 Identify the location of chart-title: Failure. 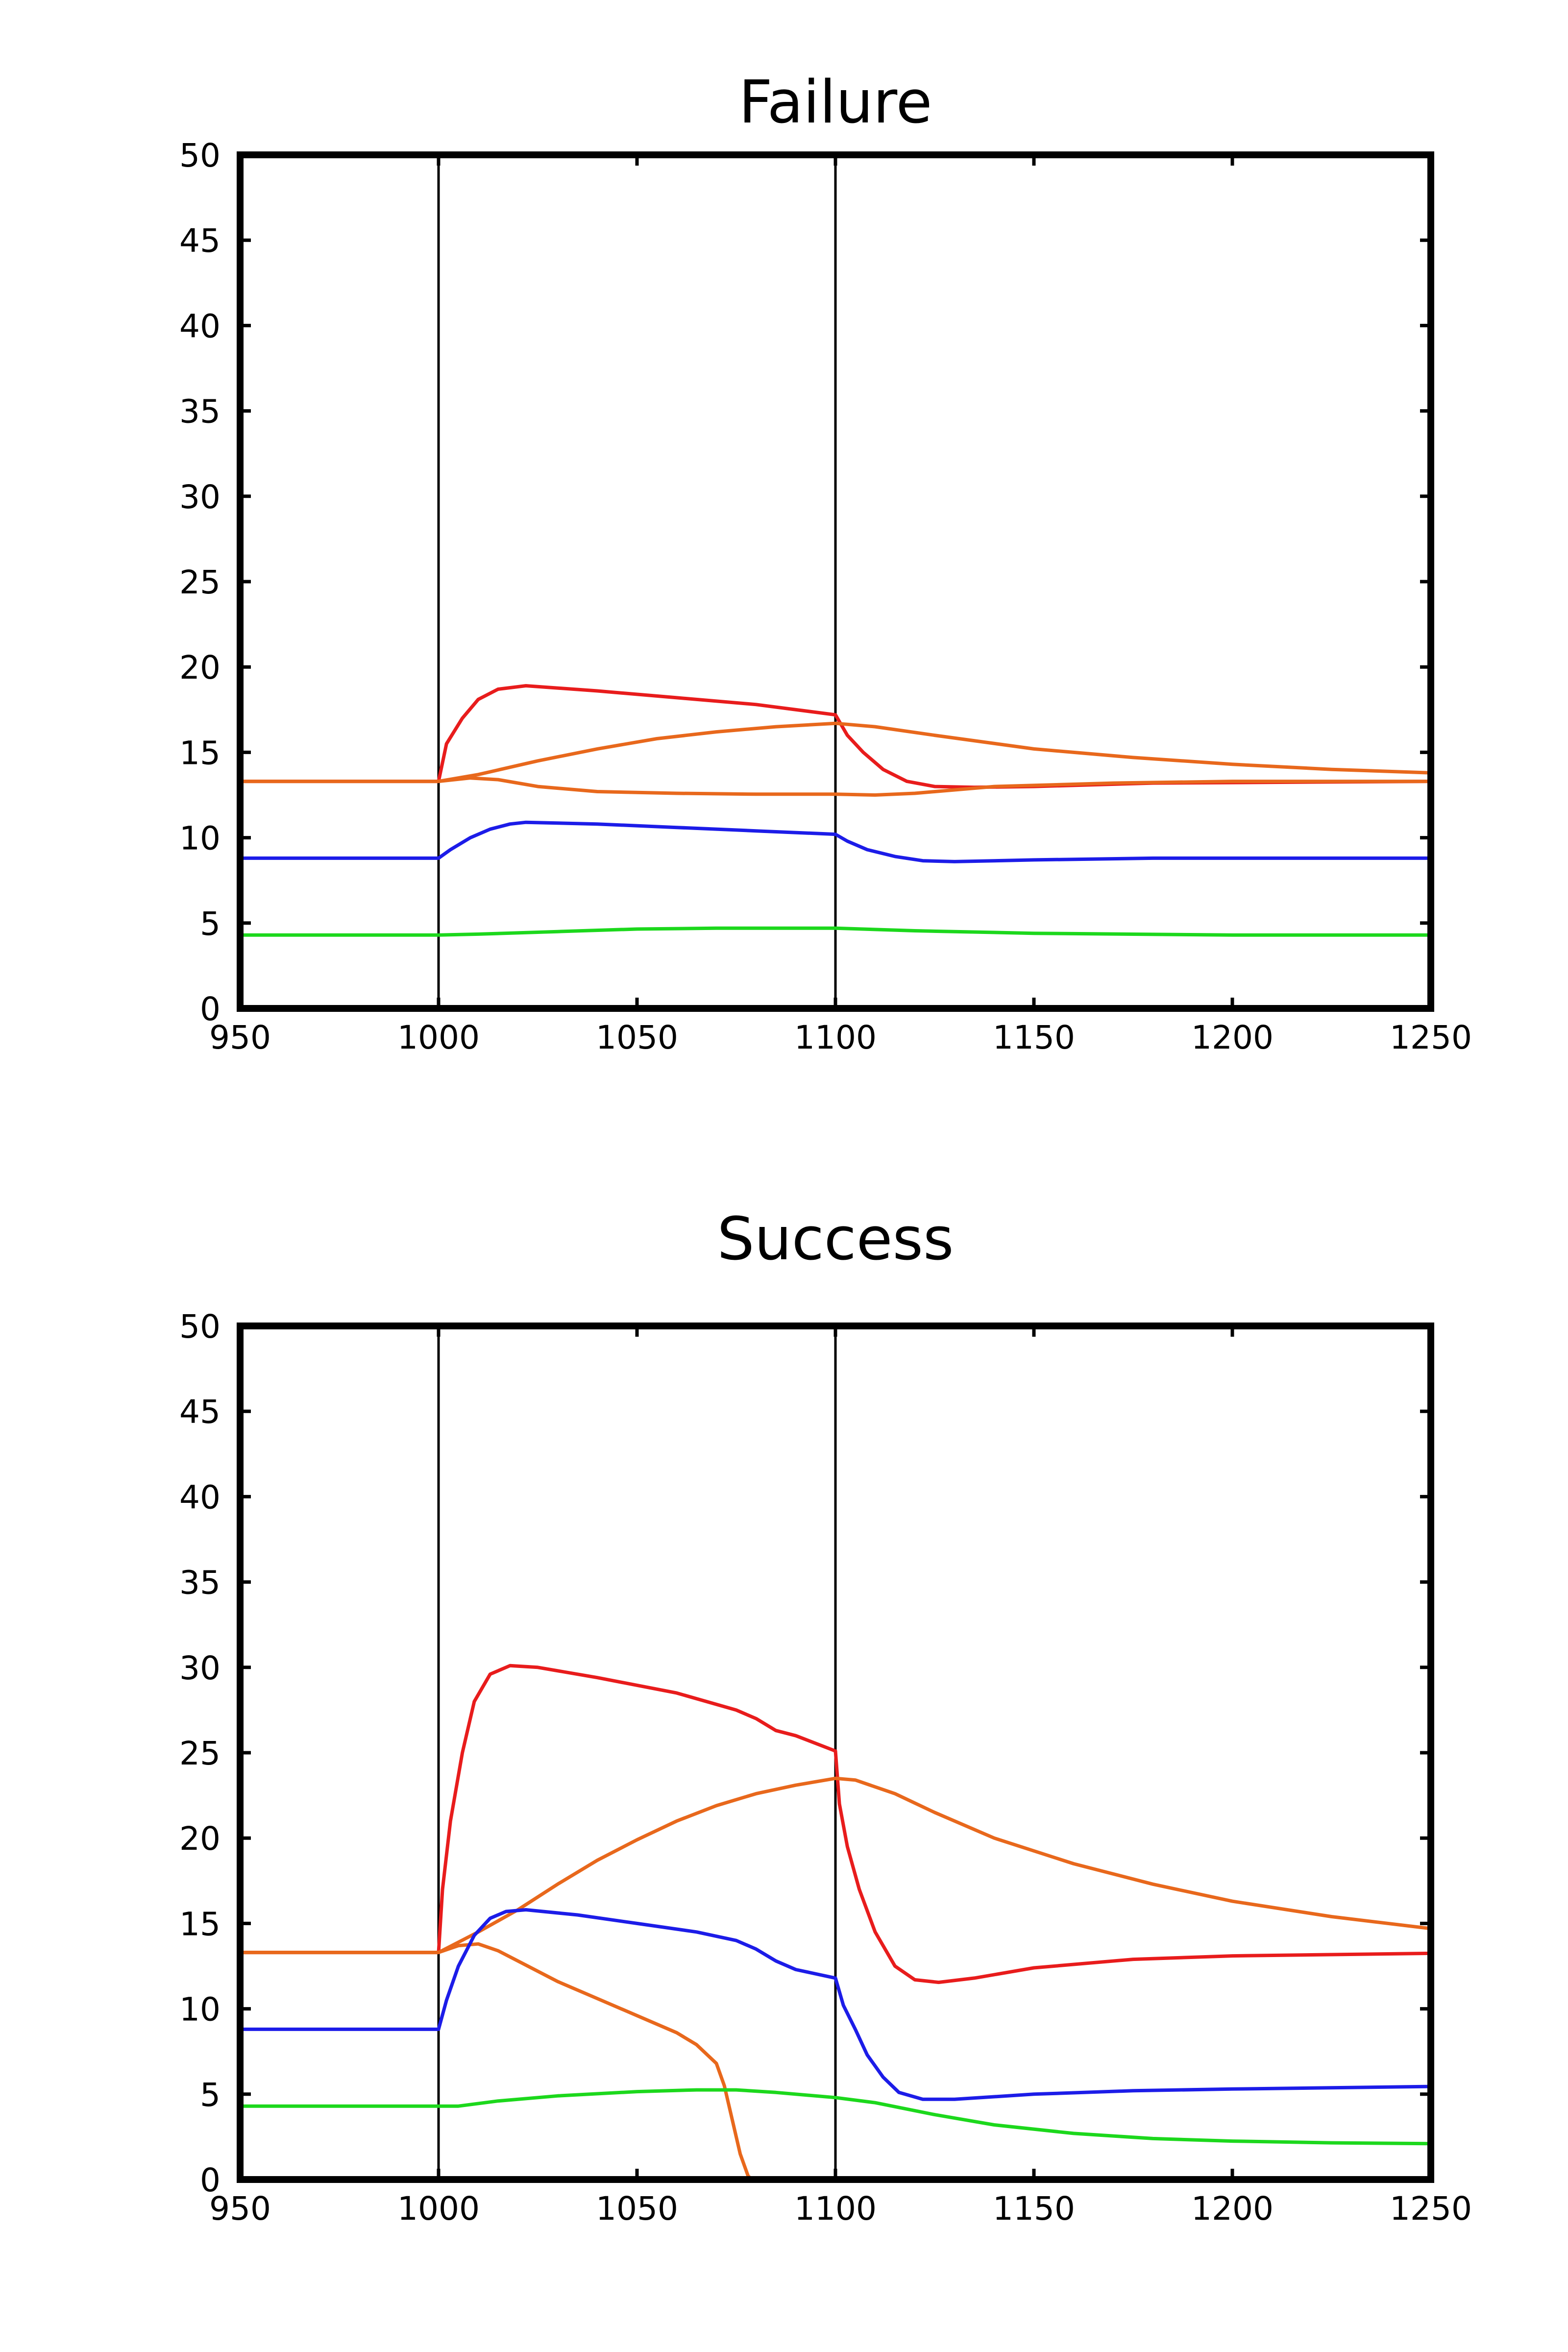
(835, 103).